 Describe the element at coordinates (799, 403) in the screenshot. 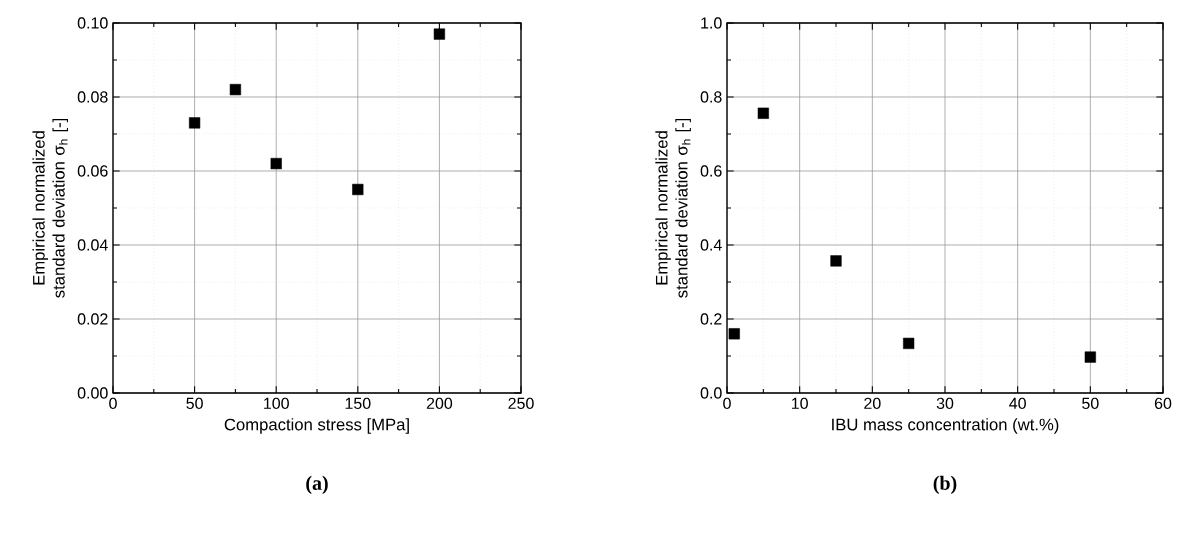

I see `x-tick-label: 10` at that location.